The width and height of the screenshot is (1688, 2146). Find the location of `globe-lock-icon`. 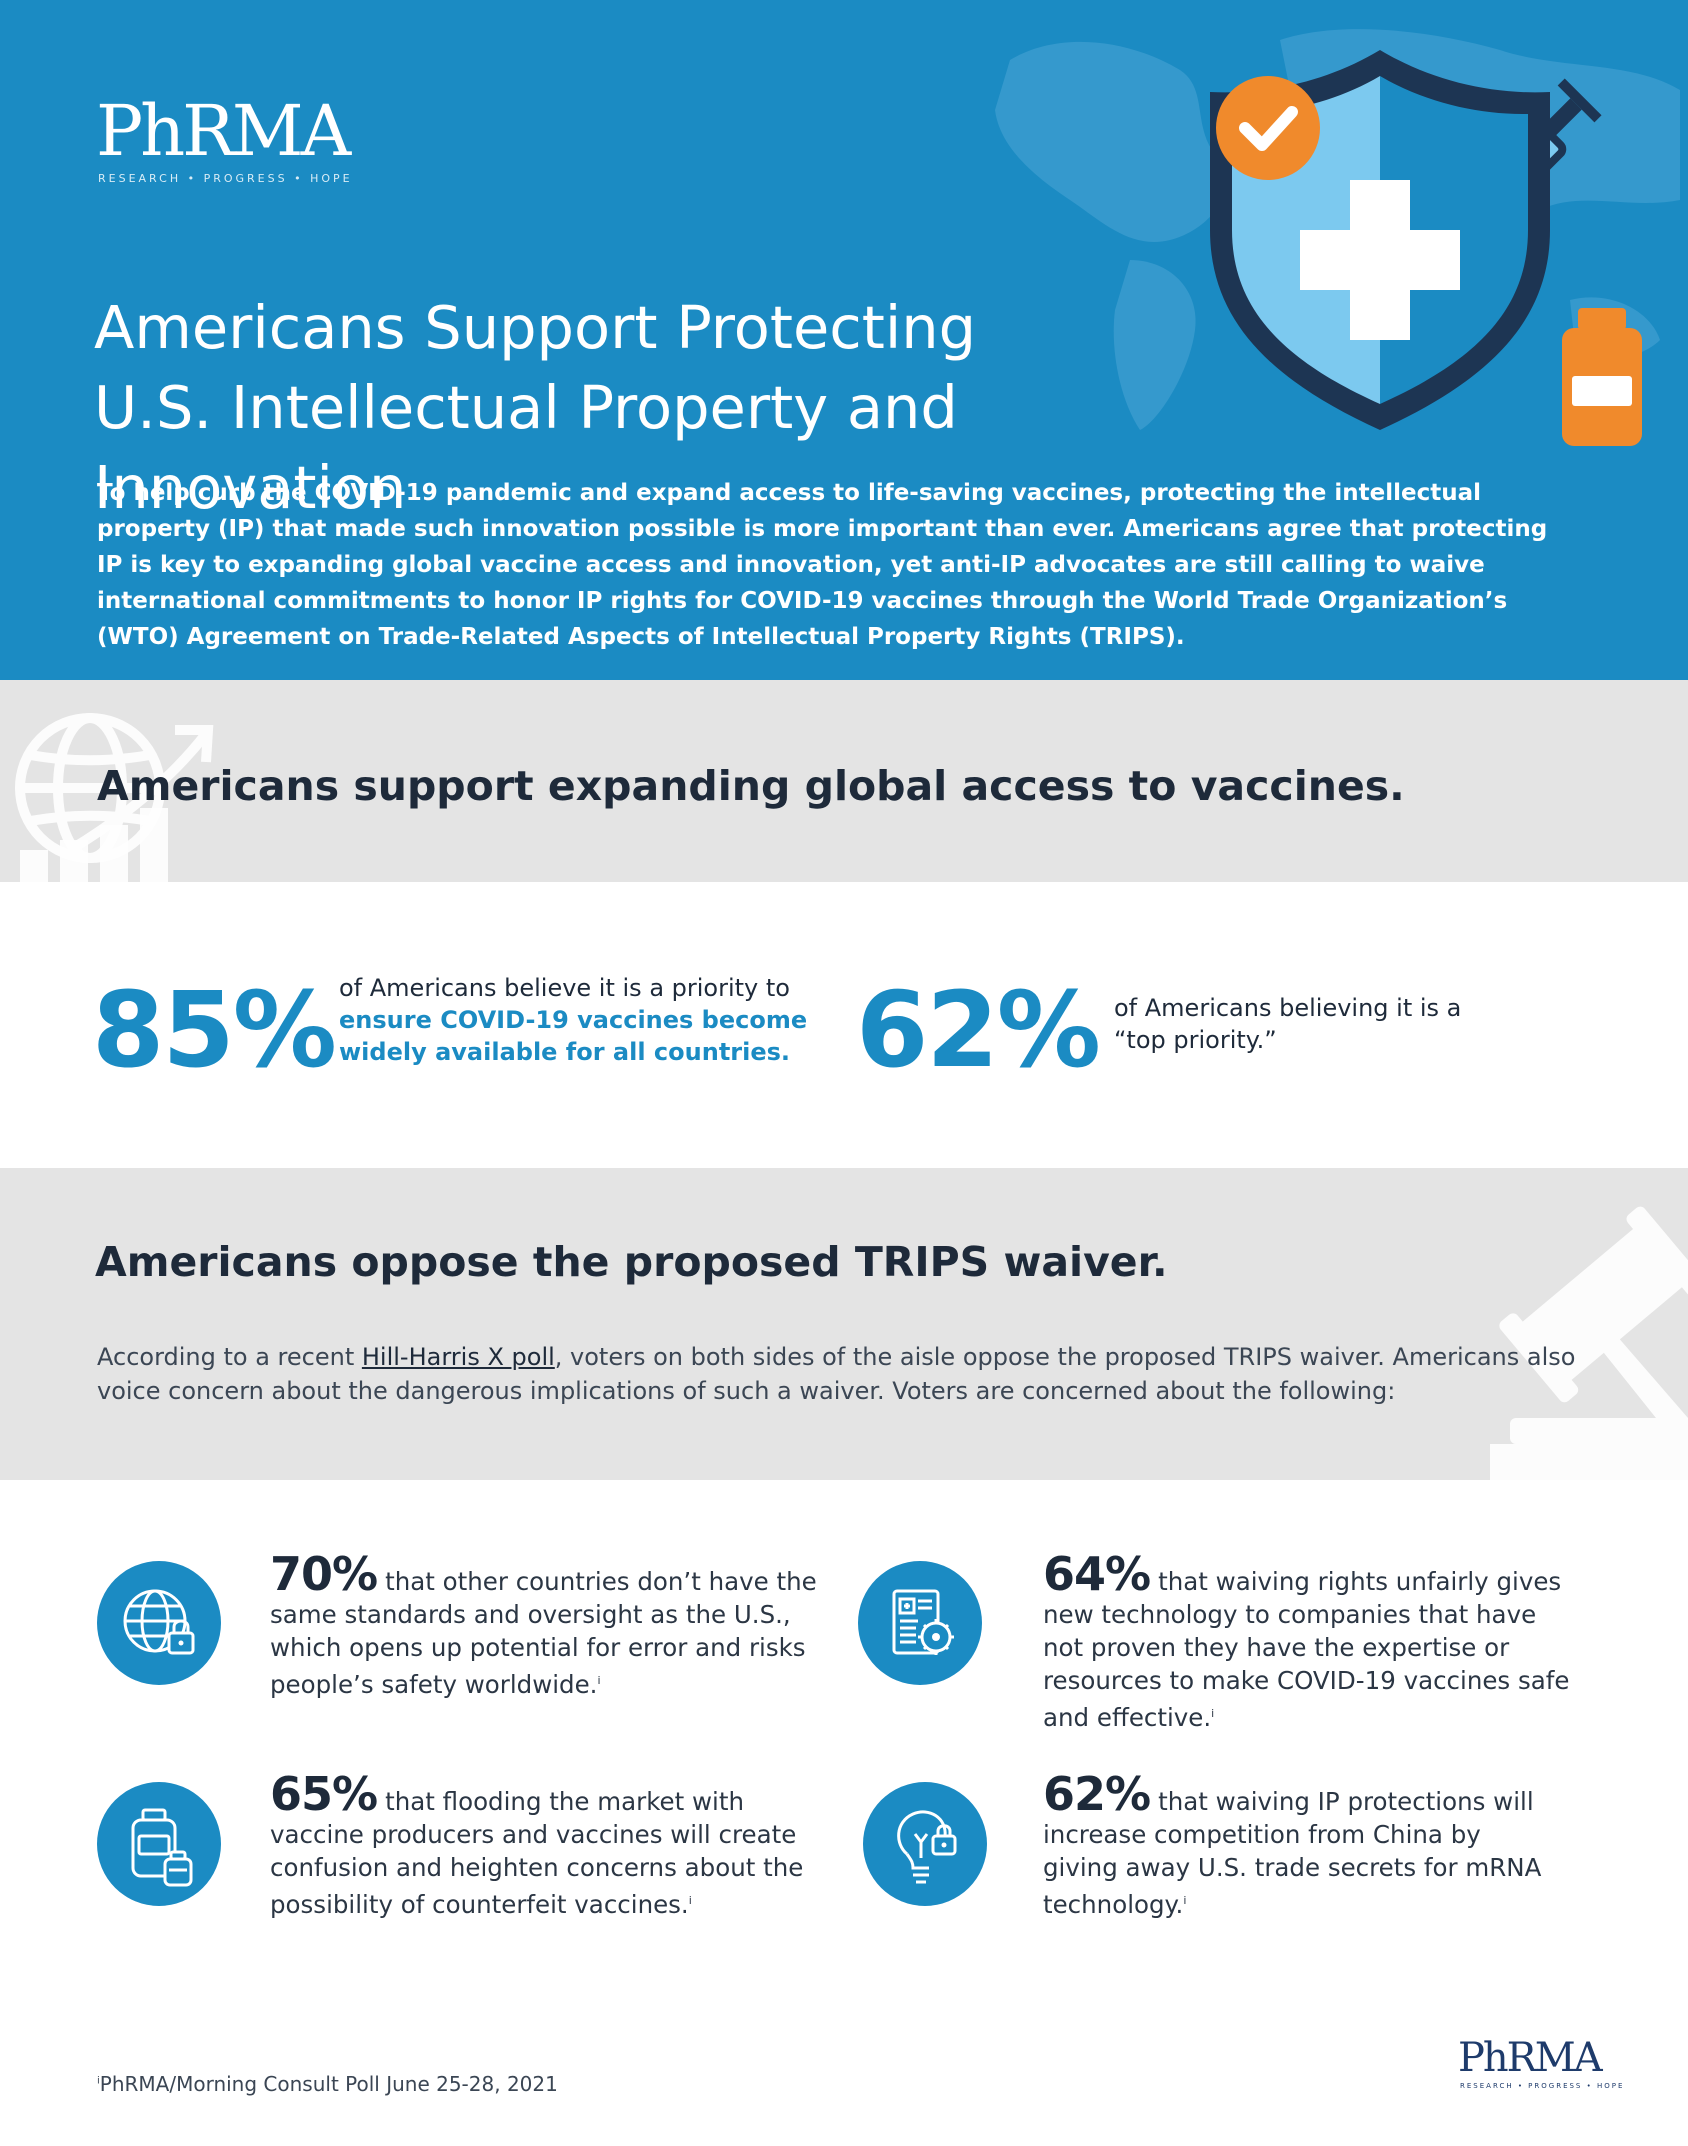

globe-lock-icon is located at coordinates (159, 1622).